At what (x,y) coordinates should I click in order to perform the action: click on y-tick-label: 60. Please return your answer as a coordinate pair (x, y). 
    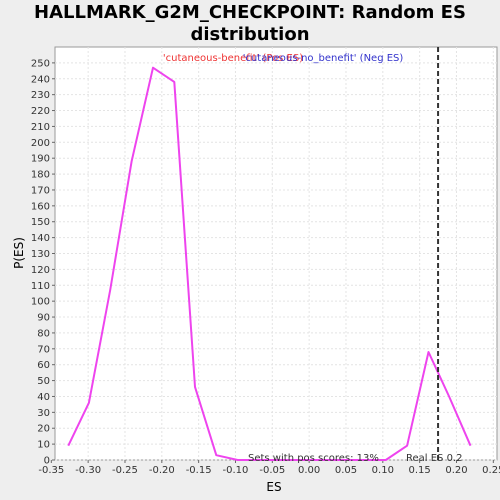
    Looking at the image, I should click on (43, 365).